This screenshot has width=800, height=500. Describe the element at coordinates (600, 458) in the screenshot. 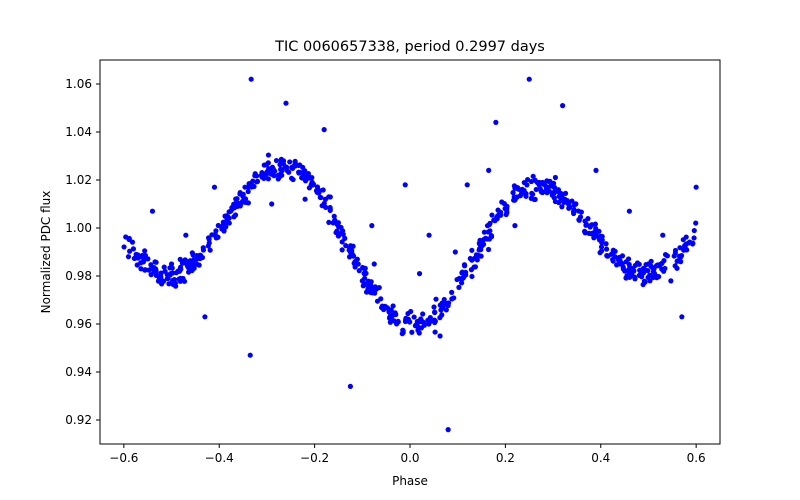

I see `x-tick-label: 0.4` at that location.